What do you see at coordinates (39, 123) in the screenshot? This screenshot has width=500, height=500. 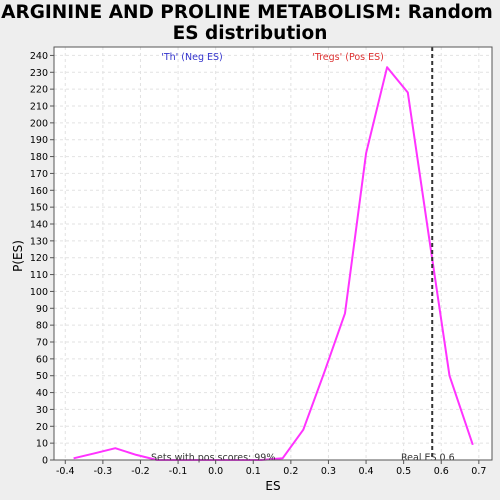 I see `y-tick-label: 200` at bounding box center [39, 123].